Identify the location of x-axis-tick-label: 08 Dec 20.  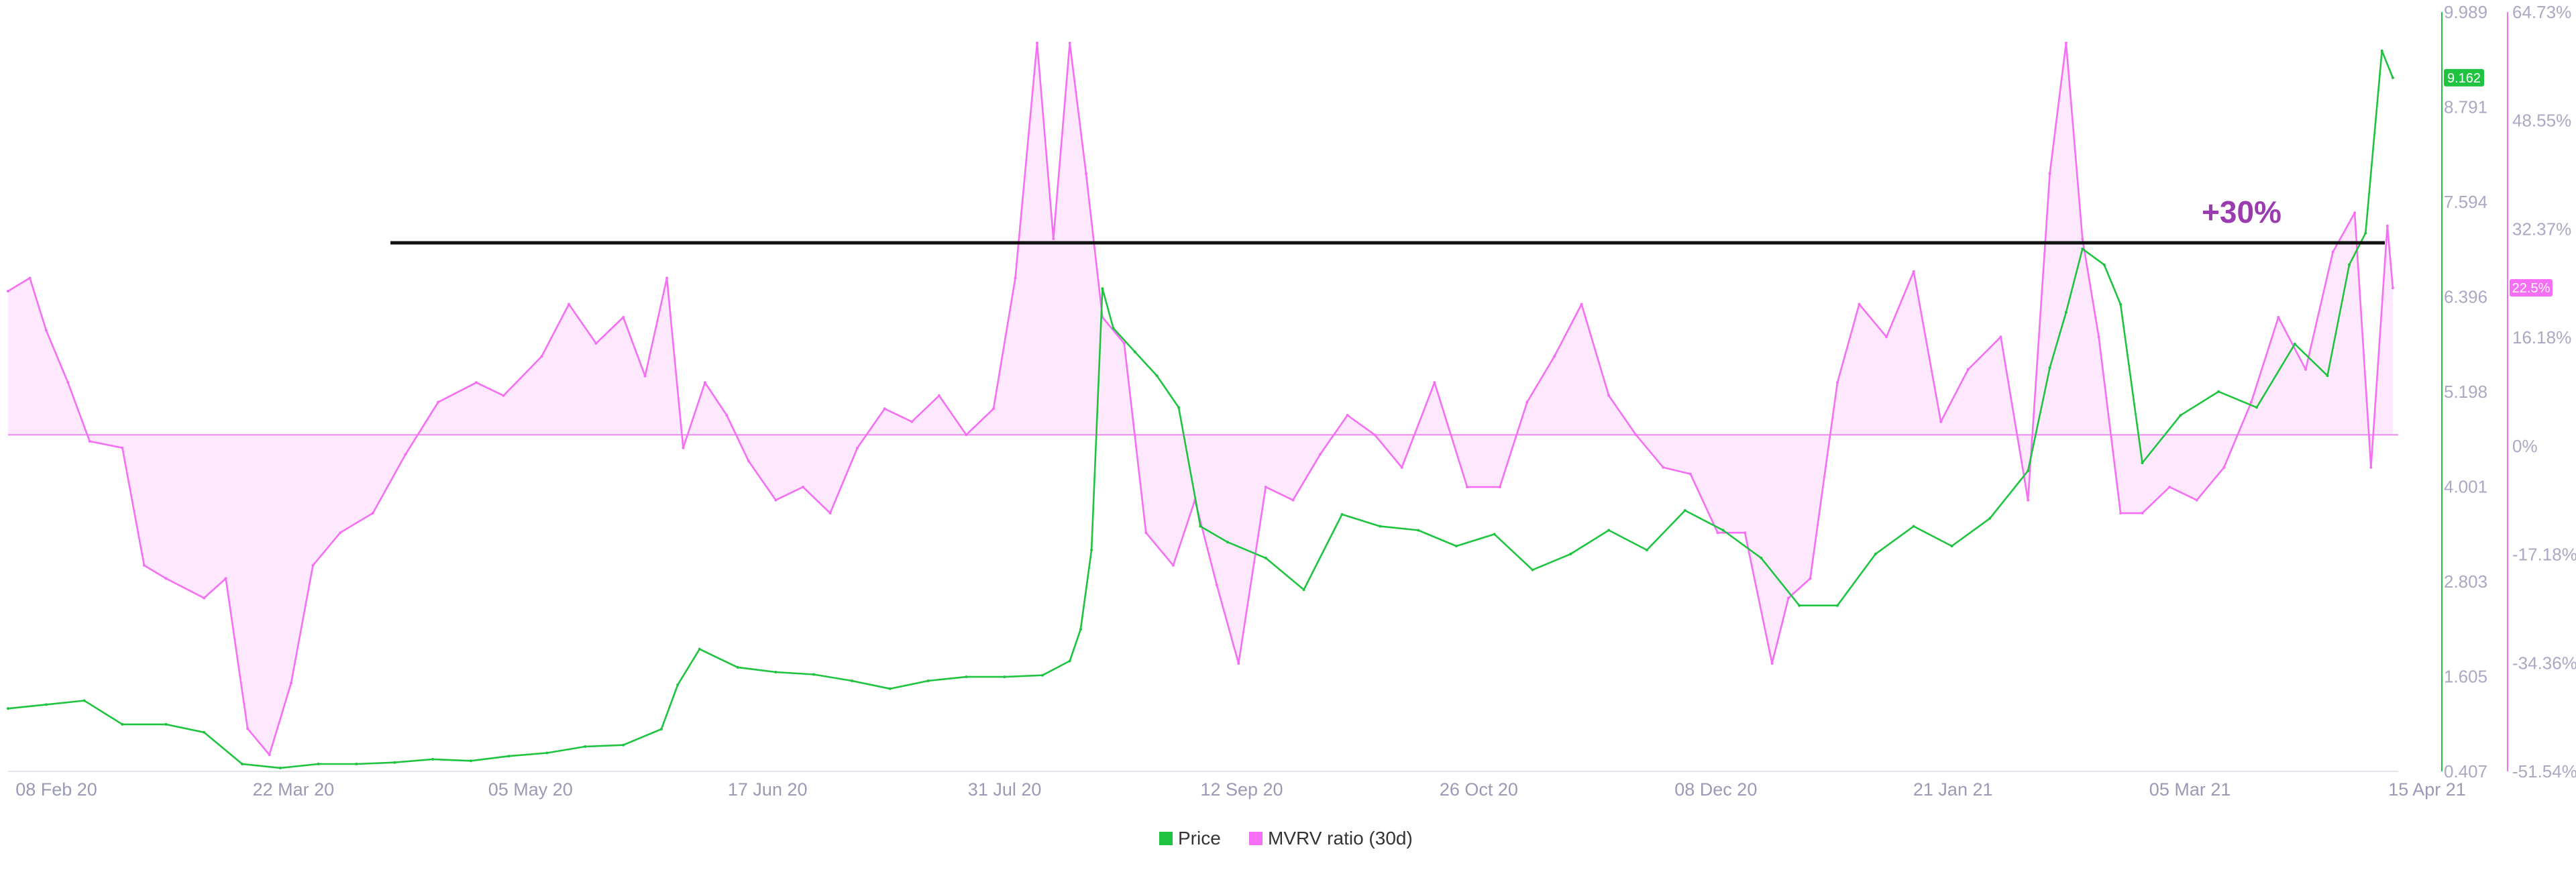
(1715, 790).